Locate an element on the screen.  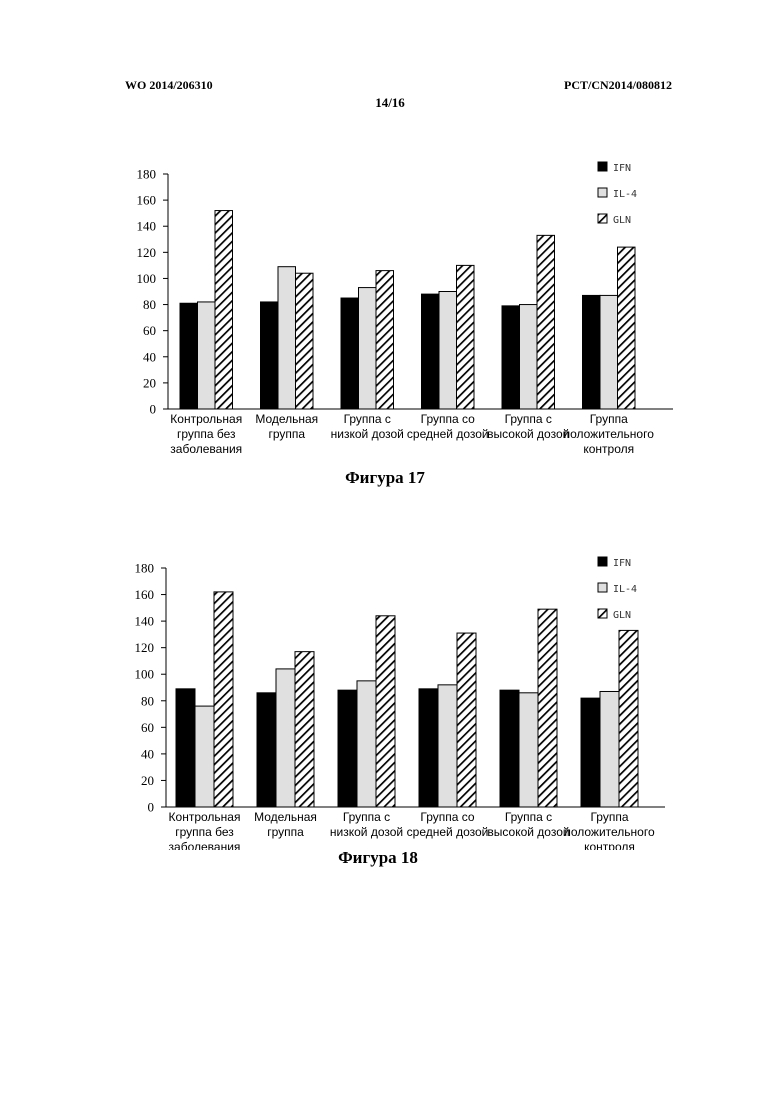
page-number: 14/16 is located at coordinates (390, 103).